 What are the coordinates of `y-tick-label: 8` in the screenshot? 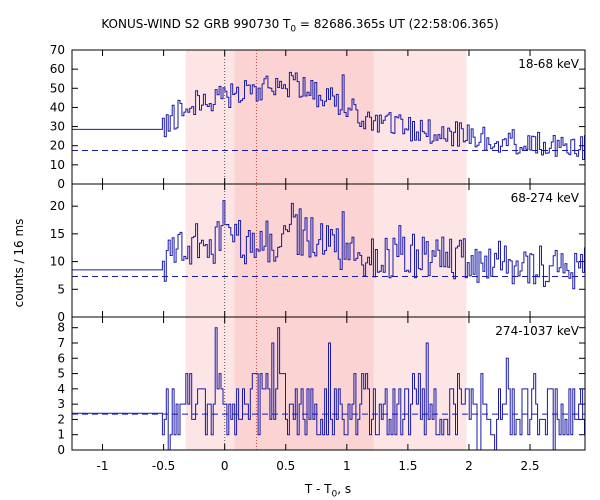 It's located at (61, 328).